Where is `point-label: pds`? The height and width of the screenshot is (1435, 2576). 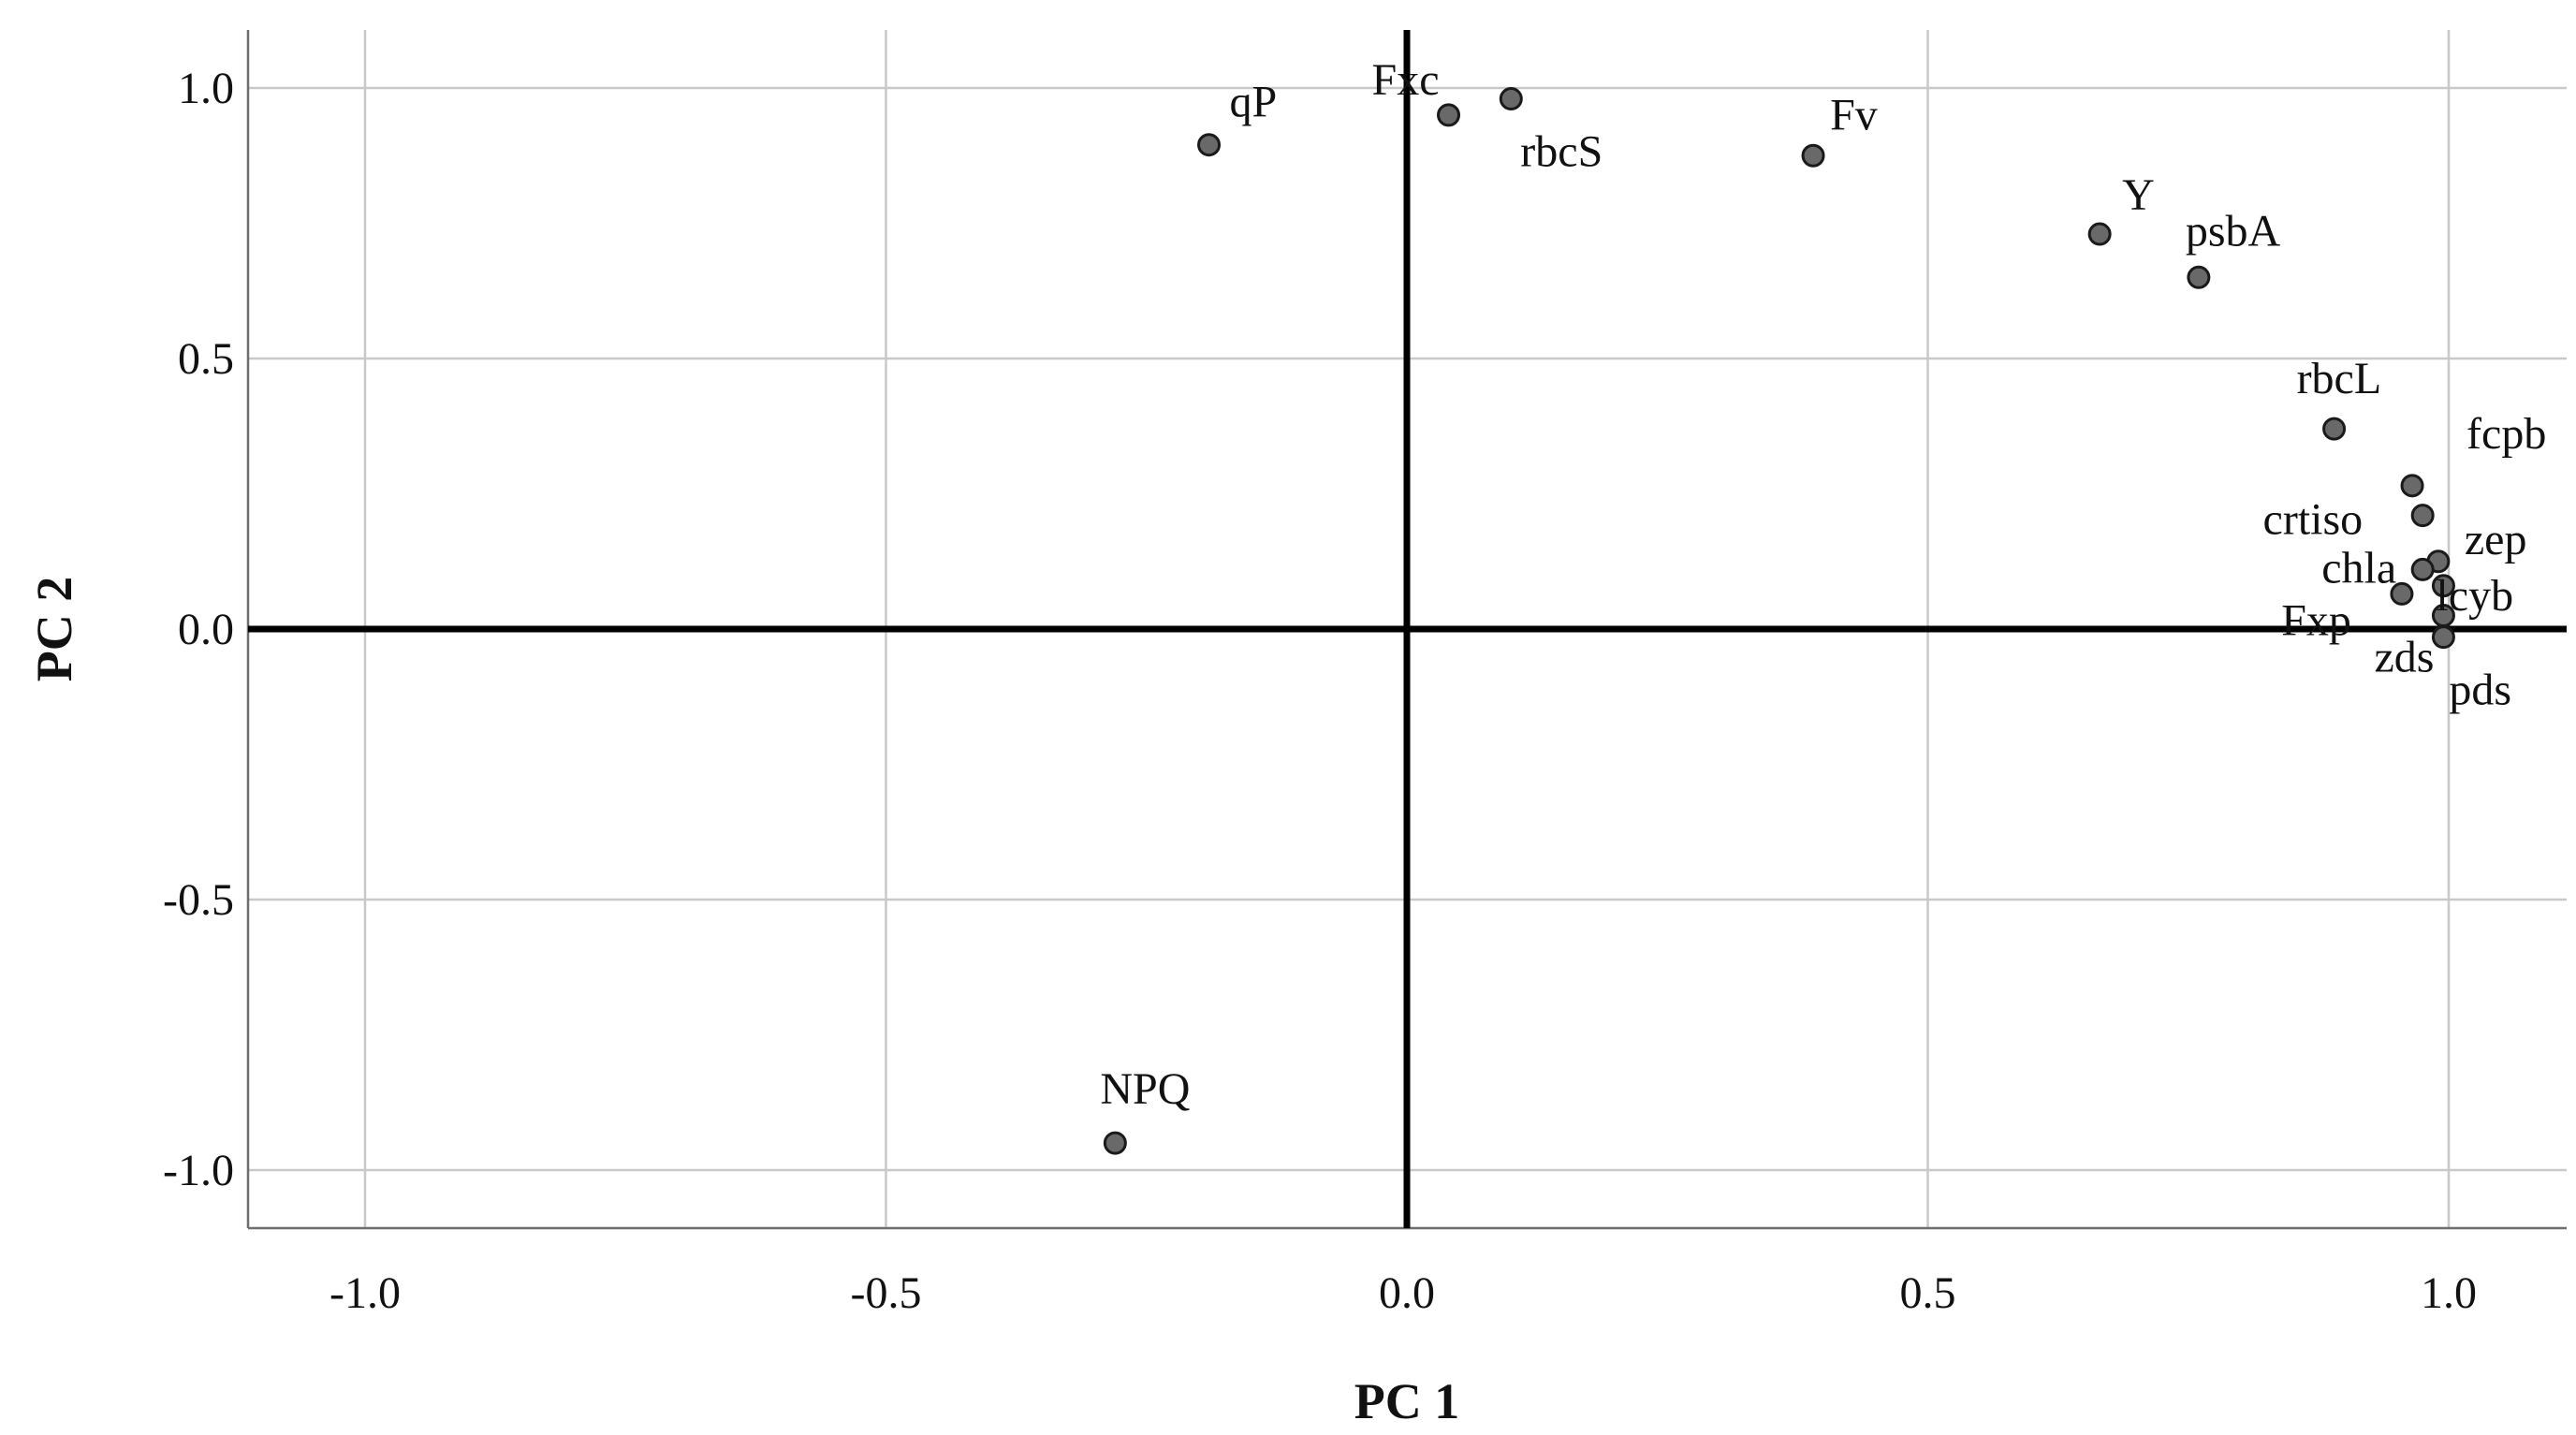 point-label: pds is located at coordinates (2480, 691).